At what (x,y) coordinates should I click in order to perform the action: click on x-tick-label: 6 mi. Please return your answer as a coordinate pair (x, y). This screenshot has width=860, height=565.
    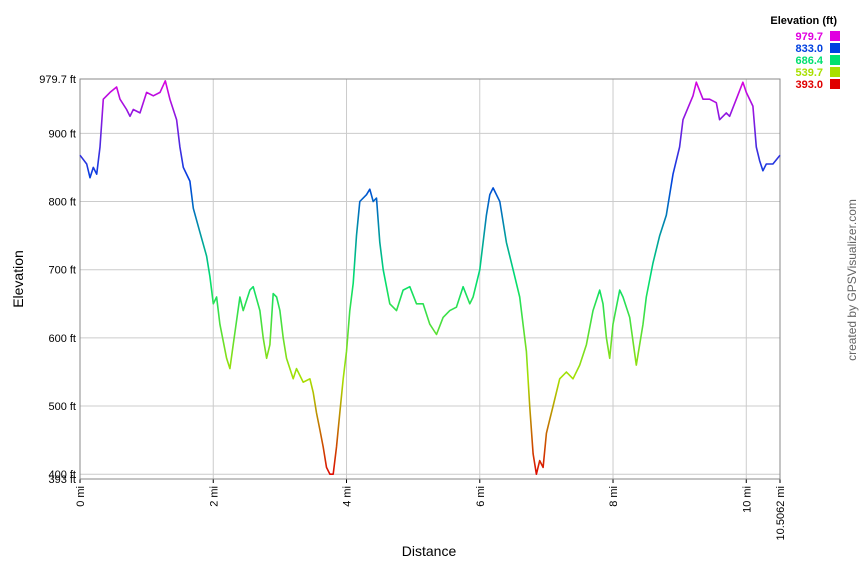
    Looking at the image, I should click on (481, 496).